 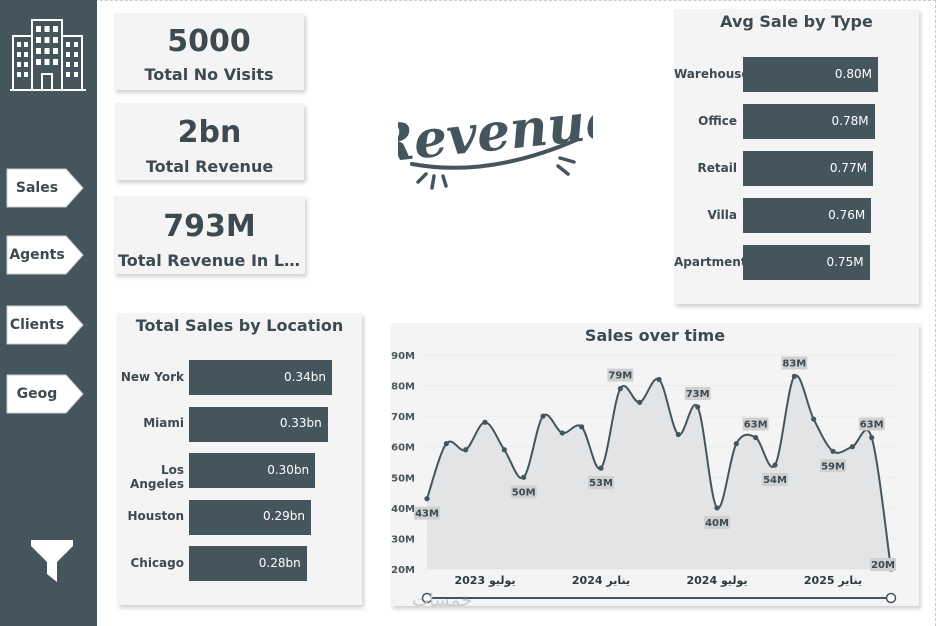 What do you see at coordinates (403, 478) in the screenshot?
I see `y-tick-label: 50M` at bounding box center [403, 478].